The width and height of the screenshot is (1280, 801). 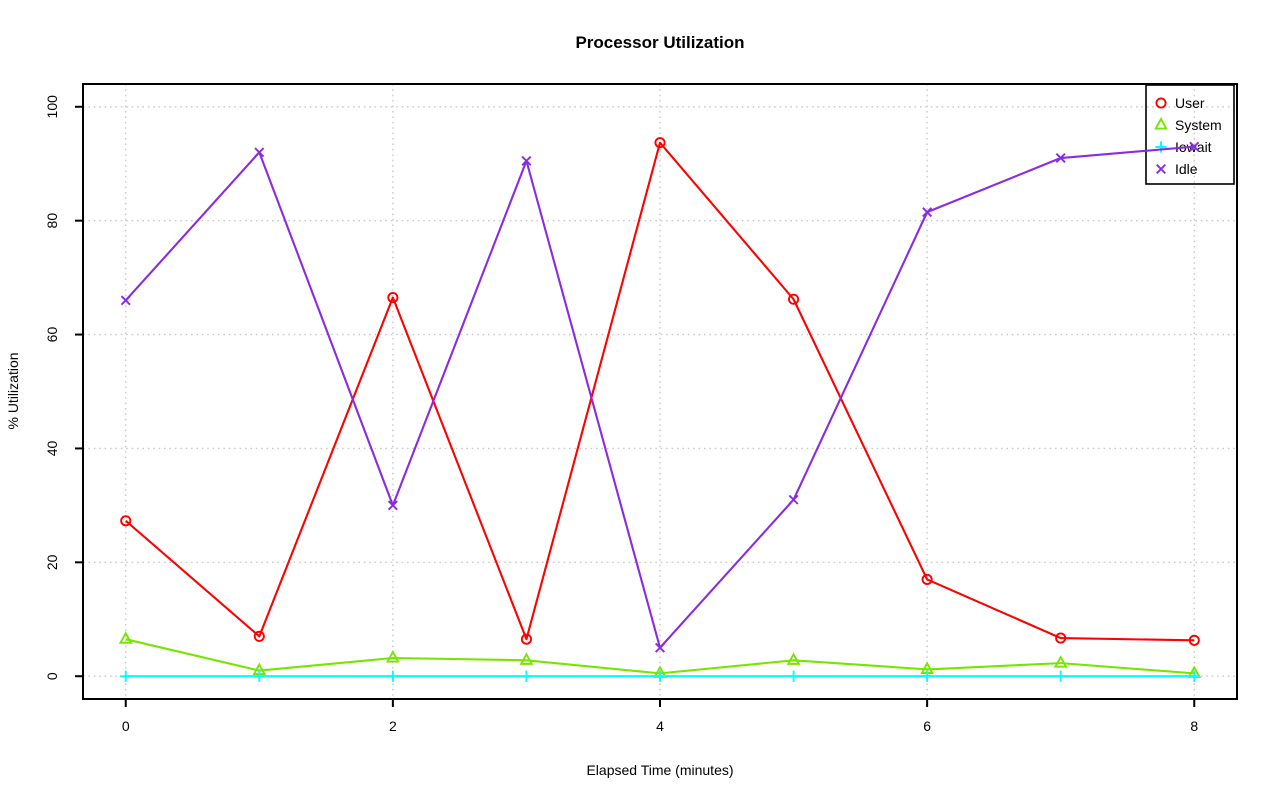 I want to click on x-tick-label: 2, so click(x=393, y=726).